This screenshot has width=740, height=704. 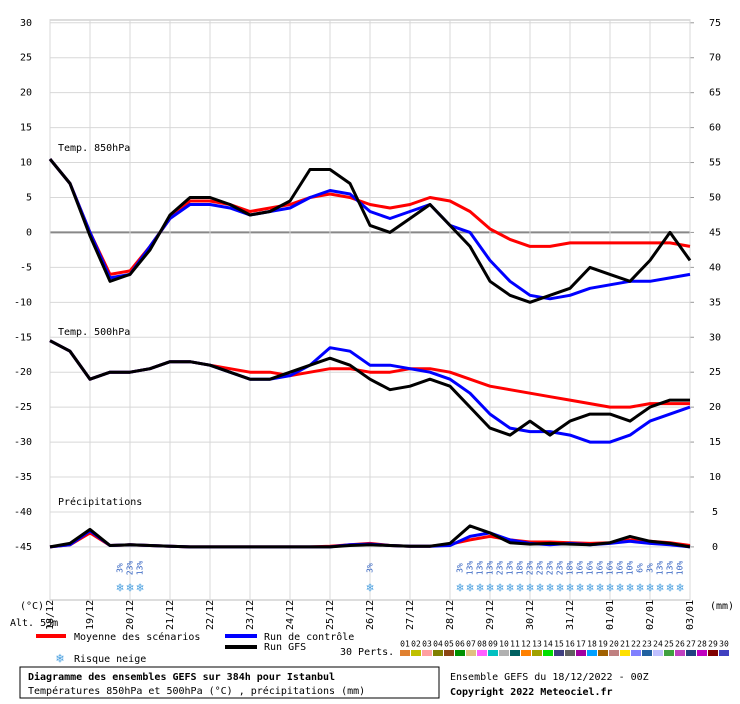 I want to click on x-tick-label: 23/12, so click(x=250, y=615).